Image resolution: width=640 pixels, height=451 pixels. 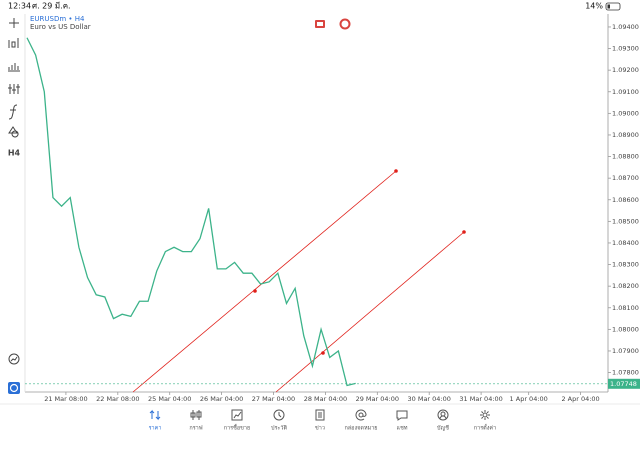 What do you see at coordinates (625, 373) in the screenshot?
I see `y-tick-label: 1.07800` at bounding box center [625, 373].